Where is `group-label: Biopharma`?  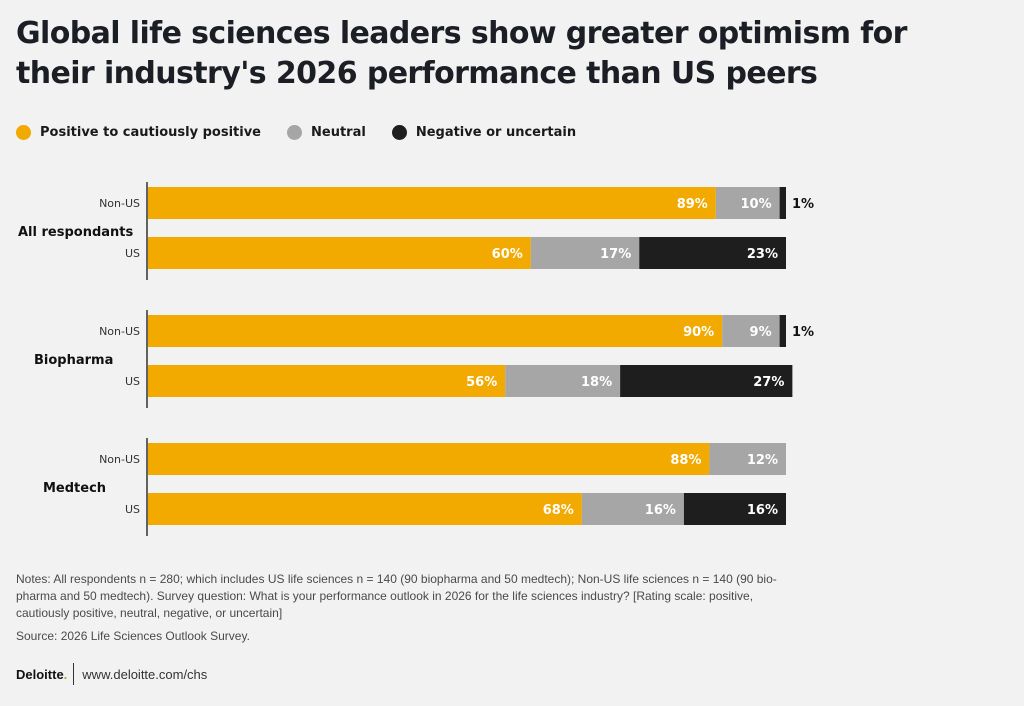
group-label: Biopharma is located at coordinates (73, 360).